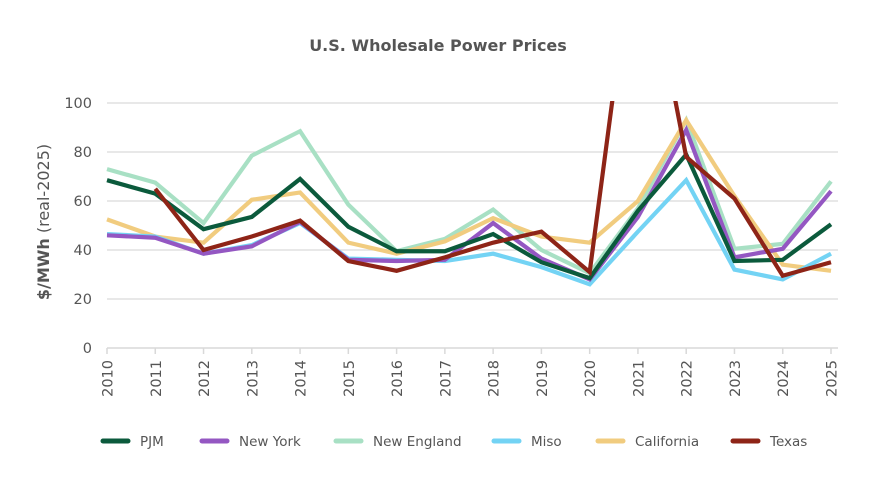  Describe the element at coordinates (78, 104) in the screenshot. I see `y-tick-label: 100` at that location.